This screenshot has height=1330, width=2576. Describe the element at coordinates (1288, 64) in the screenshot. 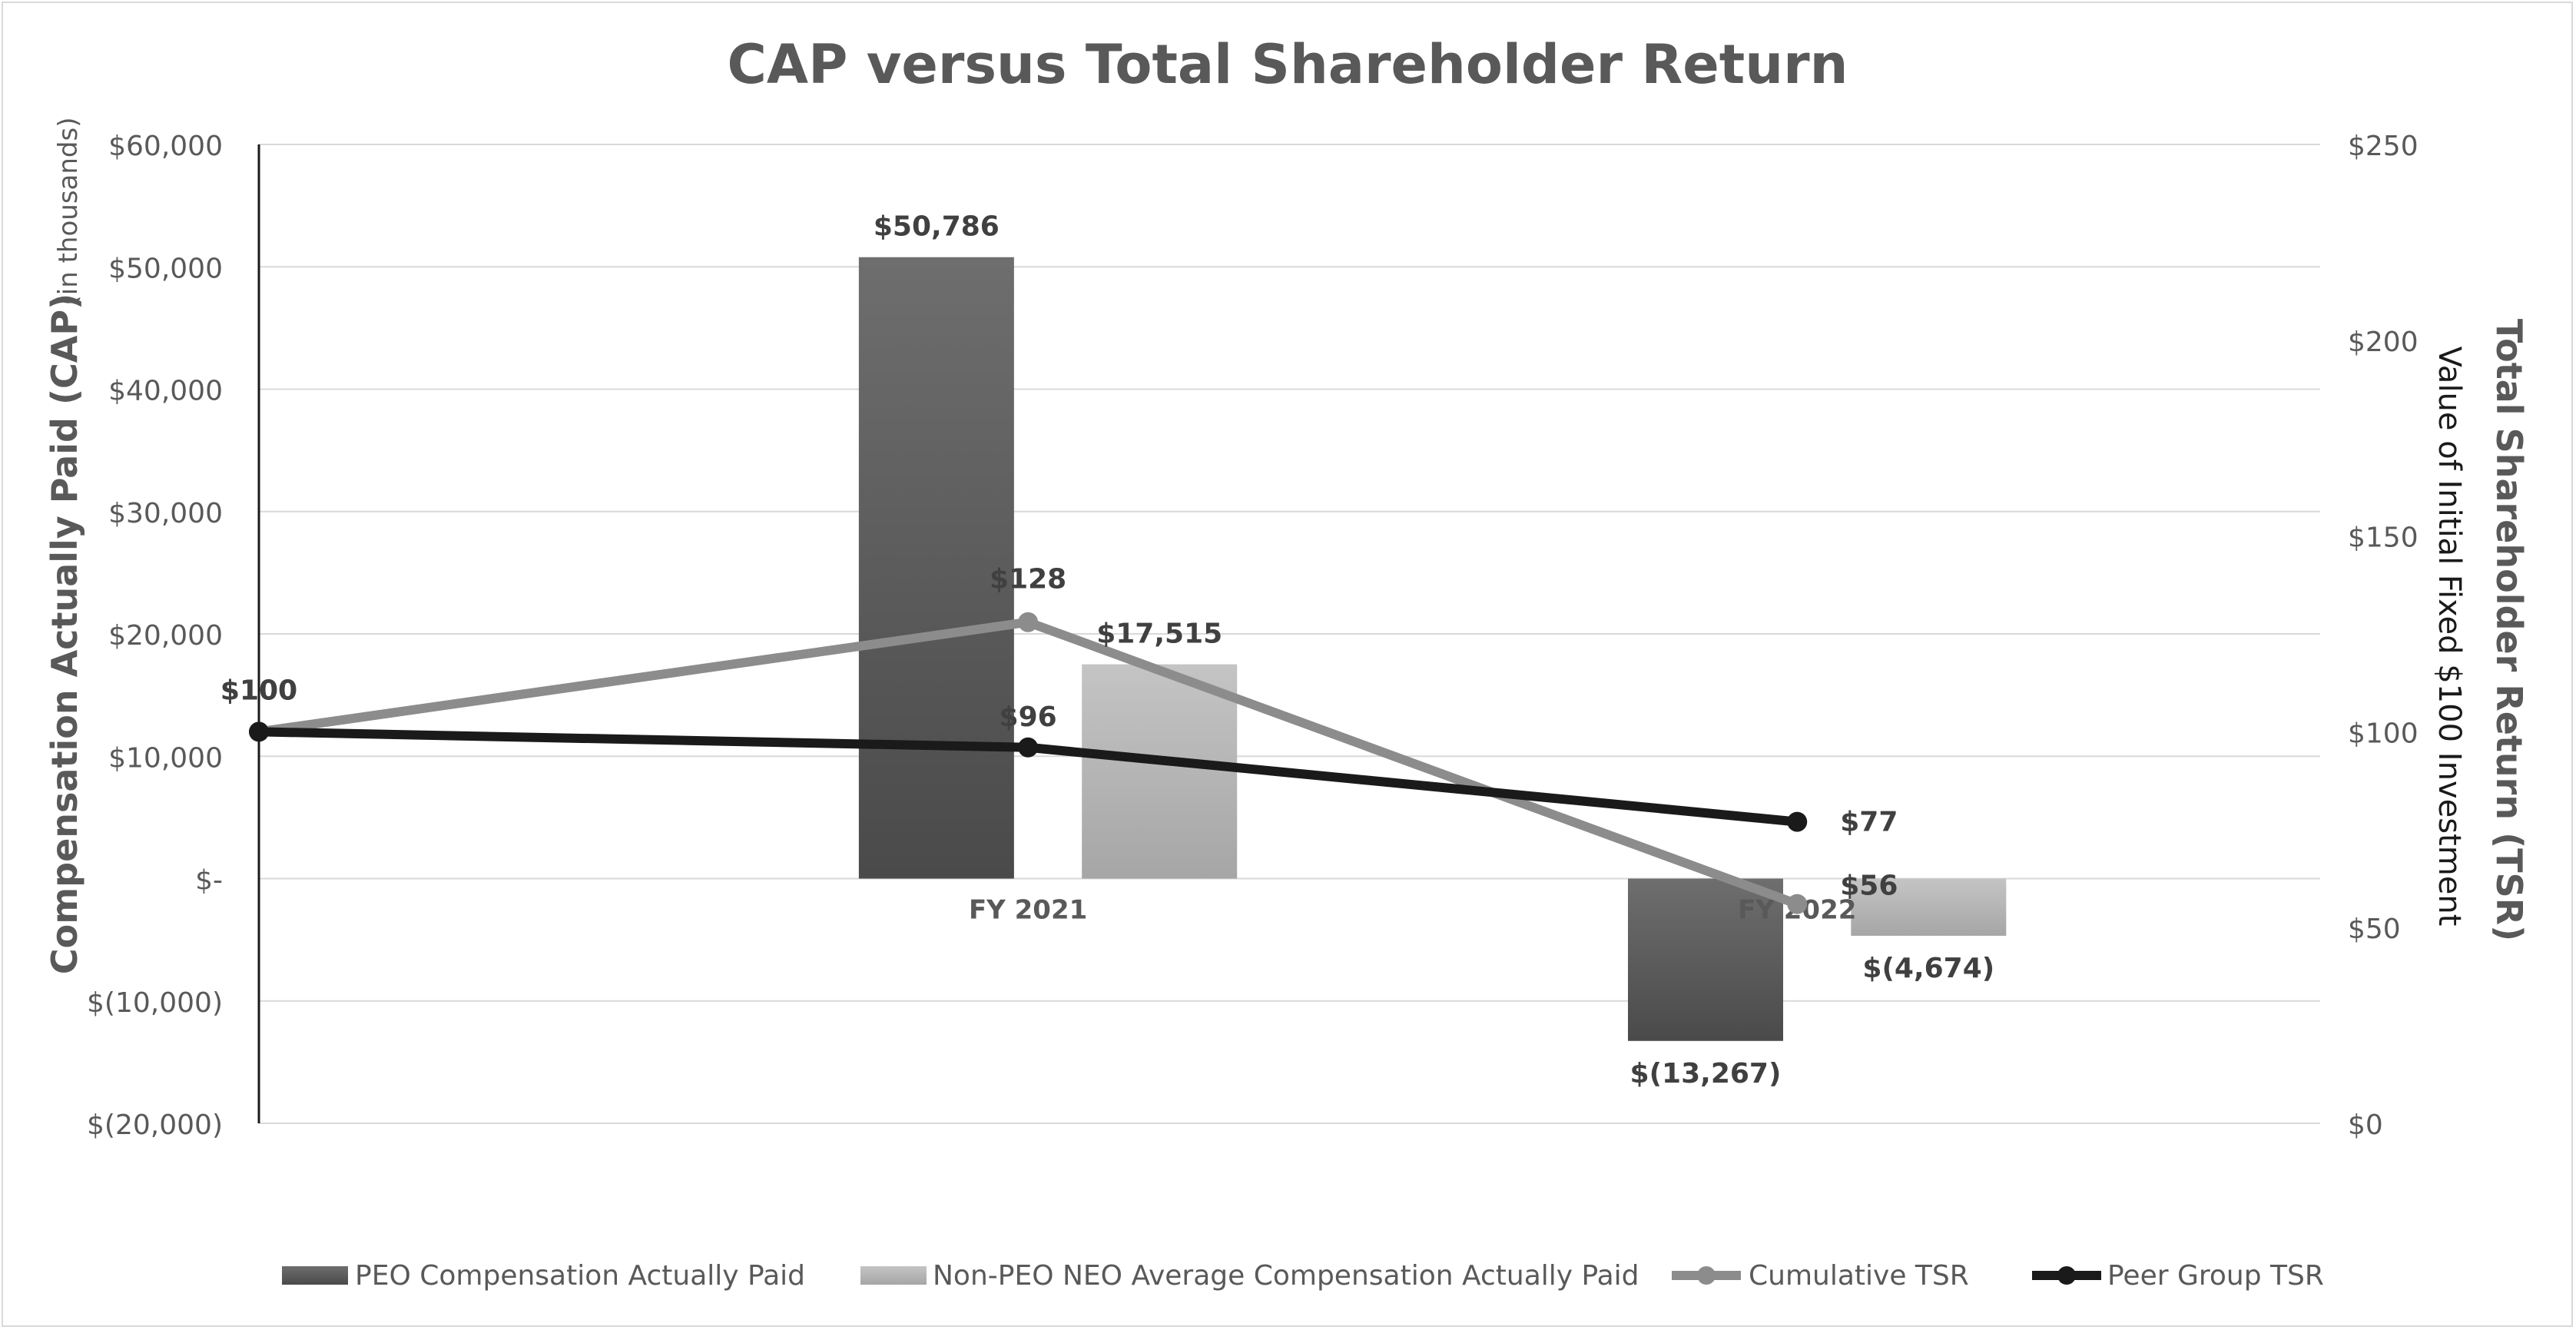

I see `chart-title: CAP versus Total Shareholder Return` at that location.